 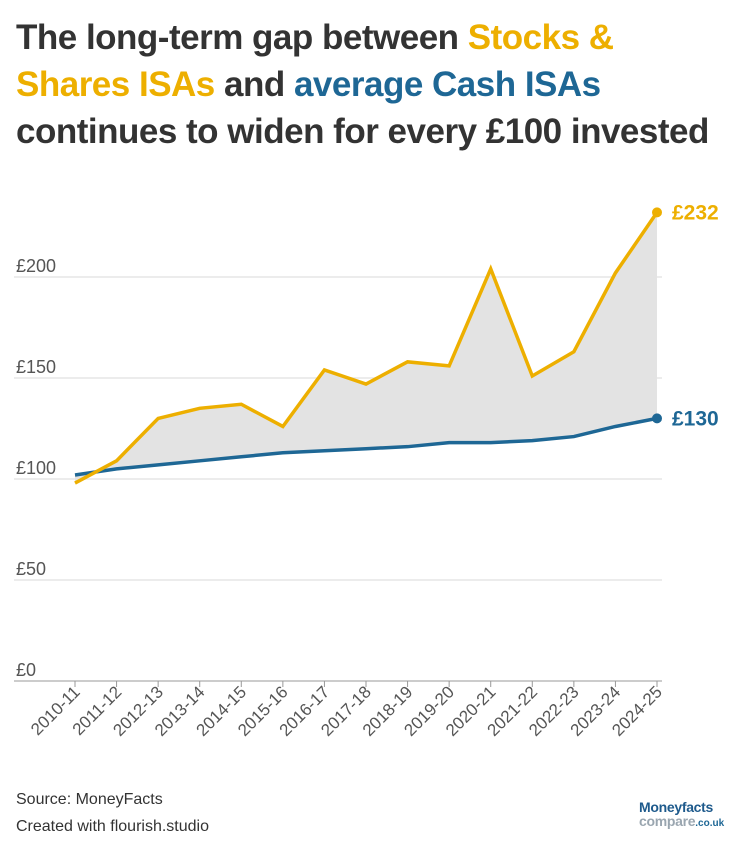 What do you see at coordinates (695, 212) in the screenshot?
I see `end-value-label: £232` at bounding box center [695, 212].